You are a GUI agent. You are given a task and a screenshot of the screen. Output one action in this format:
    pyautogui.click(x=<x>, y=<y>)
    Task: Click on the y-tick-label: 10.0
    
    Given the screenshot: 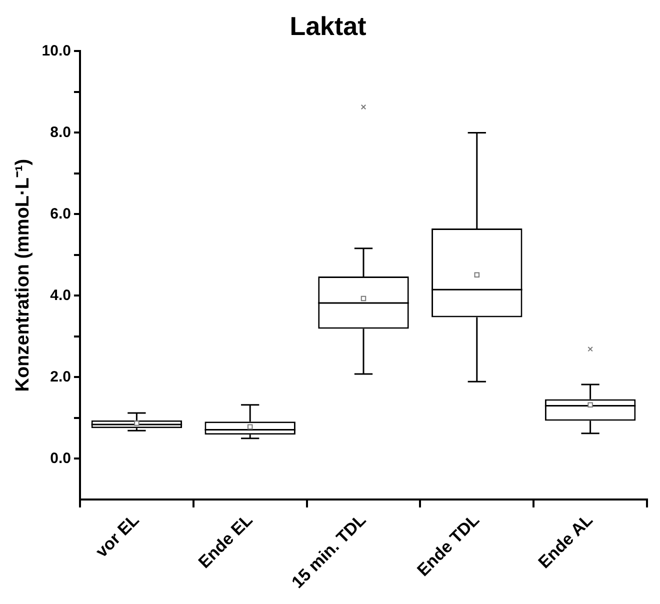 What is the action you would take?
    pyautogui.click(x=56, y=51)
    